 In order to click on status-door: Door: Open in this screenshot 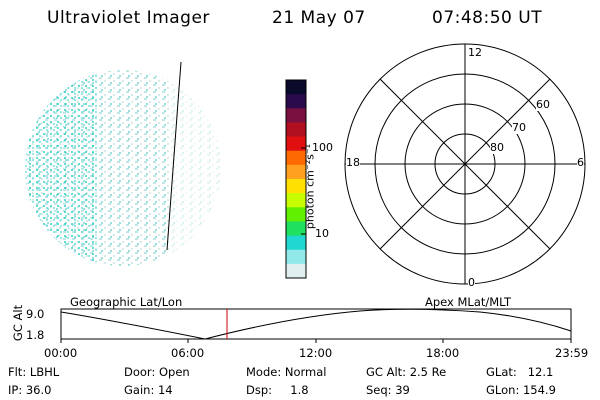, I will do `click(157, 372)`.